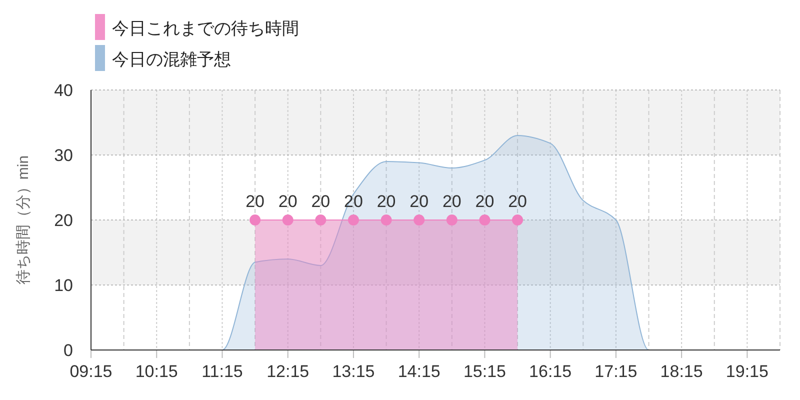 This screenshot has width=800, height=400. What do you see at coordinates (23, 220) in the screenshot?
I see `y-axis-title: 待ち時間（分）min` at bounding box center [23, 220].